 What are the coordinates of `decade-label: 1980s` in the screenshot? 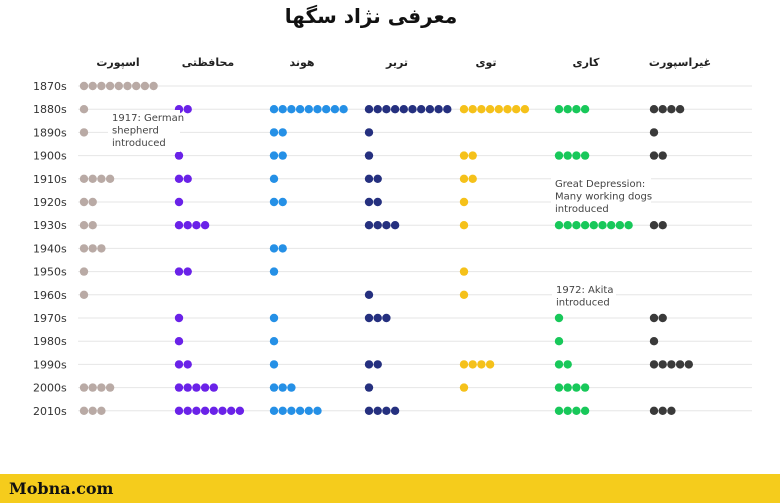 It's located at (50, 341).